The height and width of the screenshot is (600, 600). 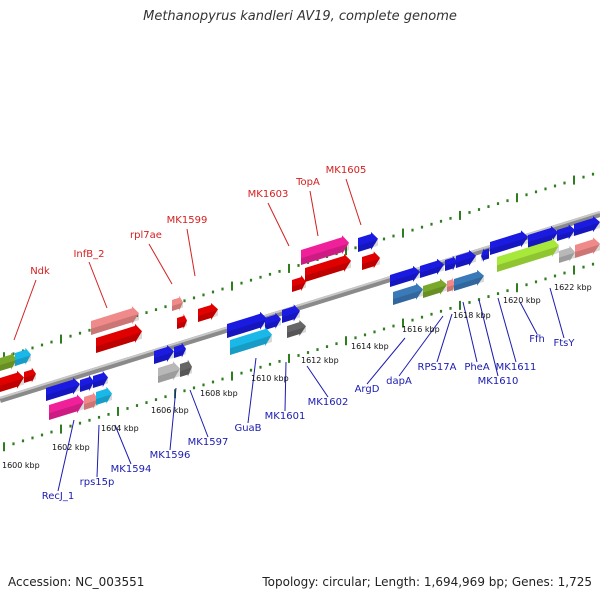 I want to click on bottom-gene-label: MK1602, so click(x=328, y=402).